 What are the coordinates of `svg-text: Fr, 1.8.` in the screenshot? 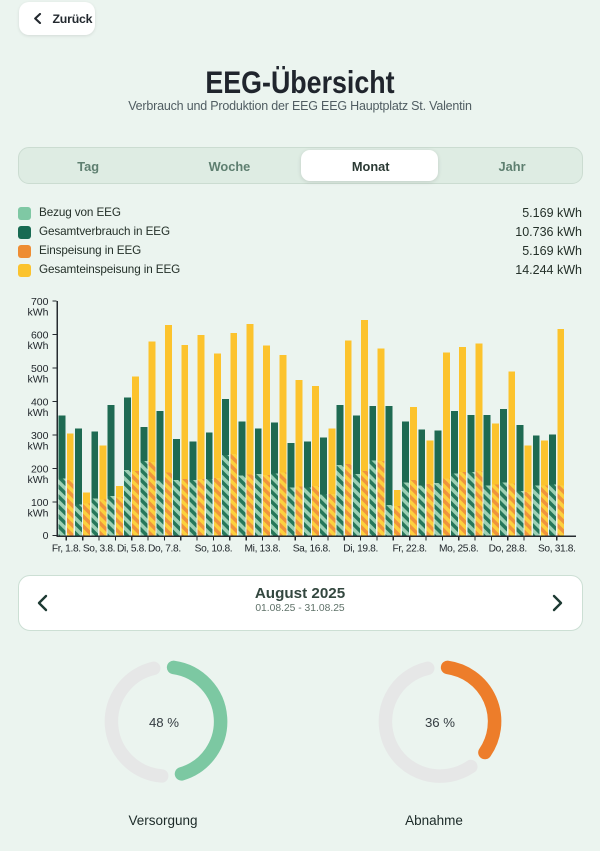 It's located at (66, 549).